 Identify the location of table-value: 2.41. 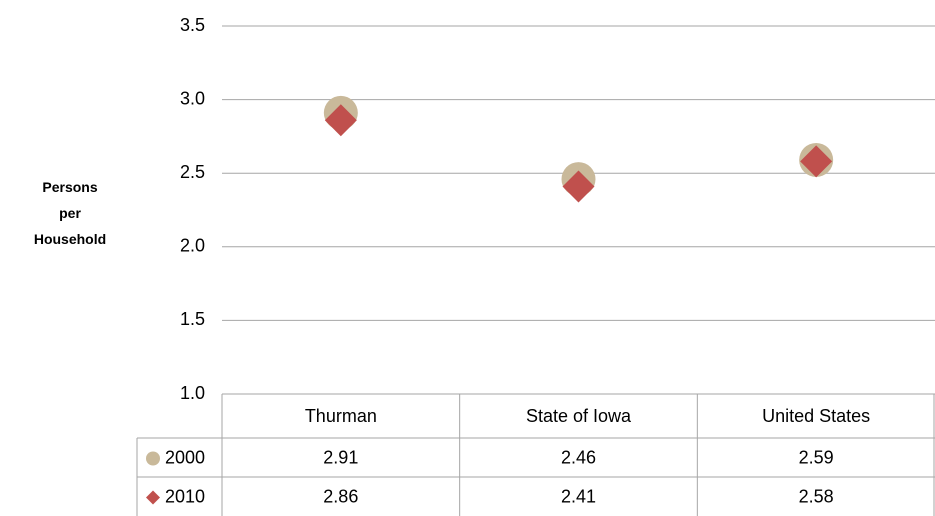
(578, 496).